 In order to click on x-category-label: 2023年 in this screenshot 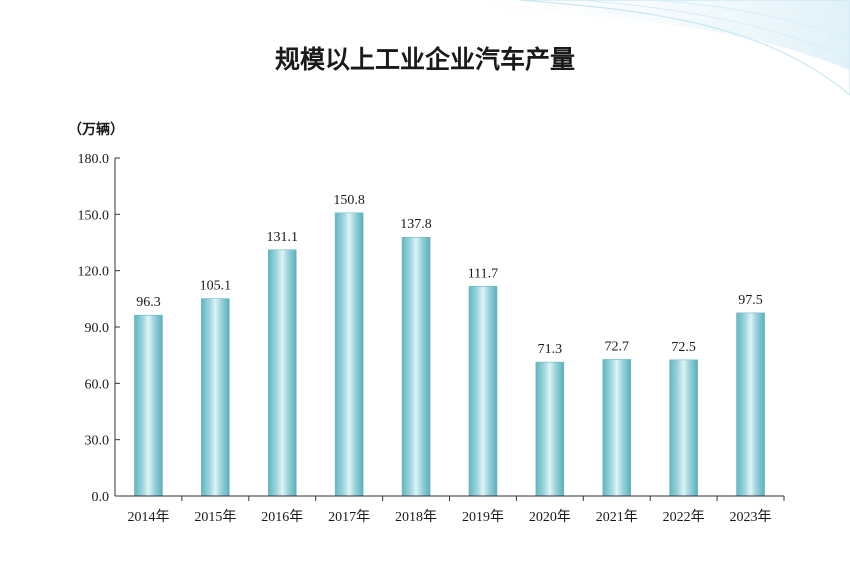, I will do `click(751, 517)`.